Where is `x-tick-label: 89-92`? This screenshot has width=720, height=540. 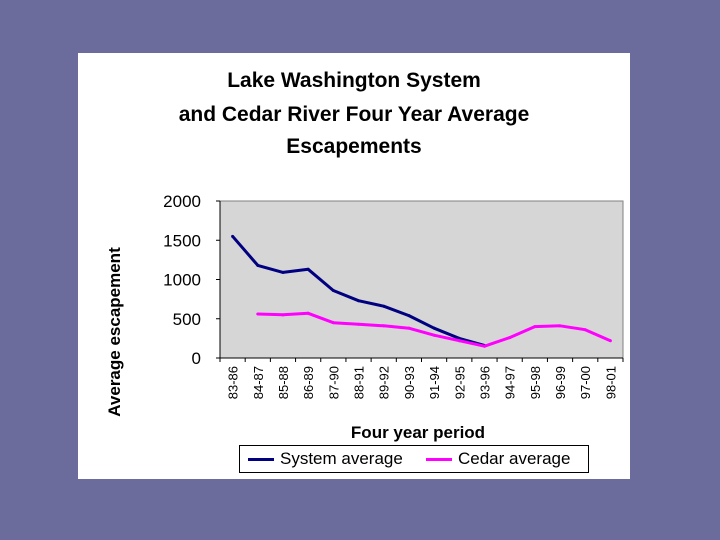 x-tick-label: 89-92 is located at coordinates (384, 382).